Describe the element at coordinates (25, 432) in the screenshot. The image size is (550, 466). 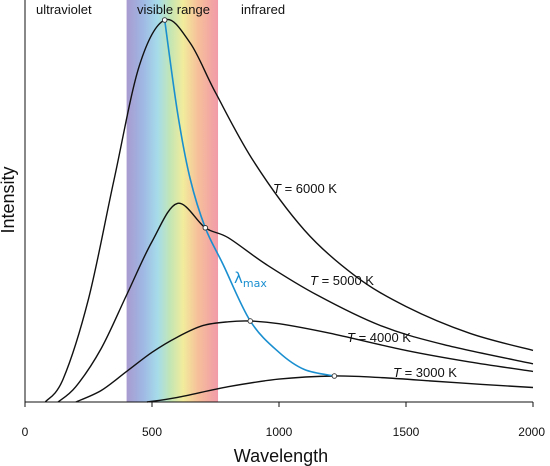
I see `x-tick-label-0: 0` at that location.